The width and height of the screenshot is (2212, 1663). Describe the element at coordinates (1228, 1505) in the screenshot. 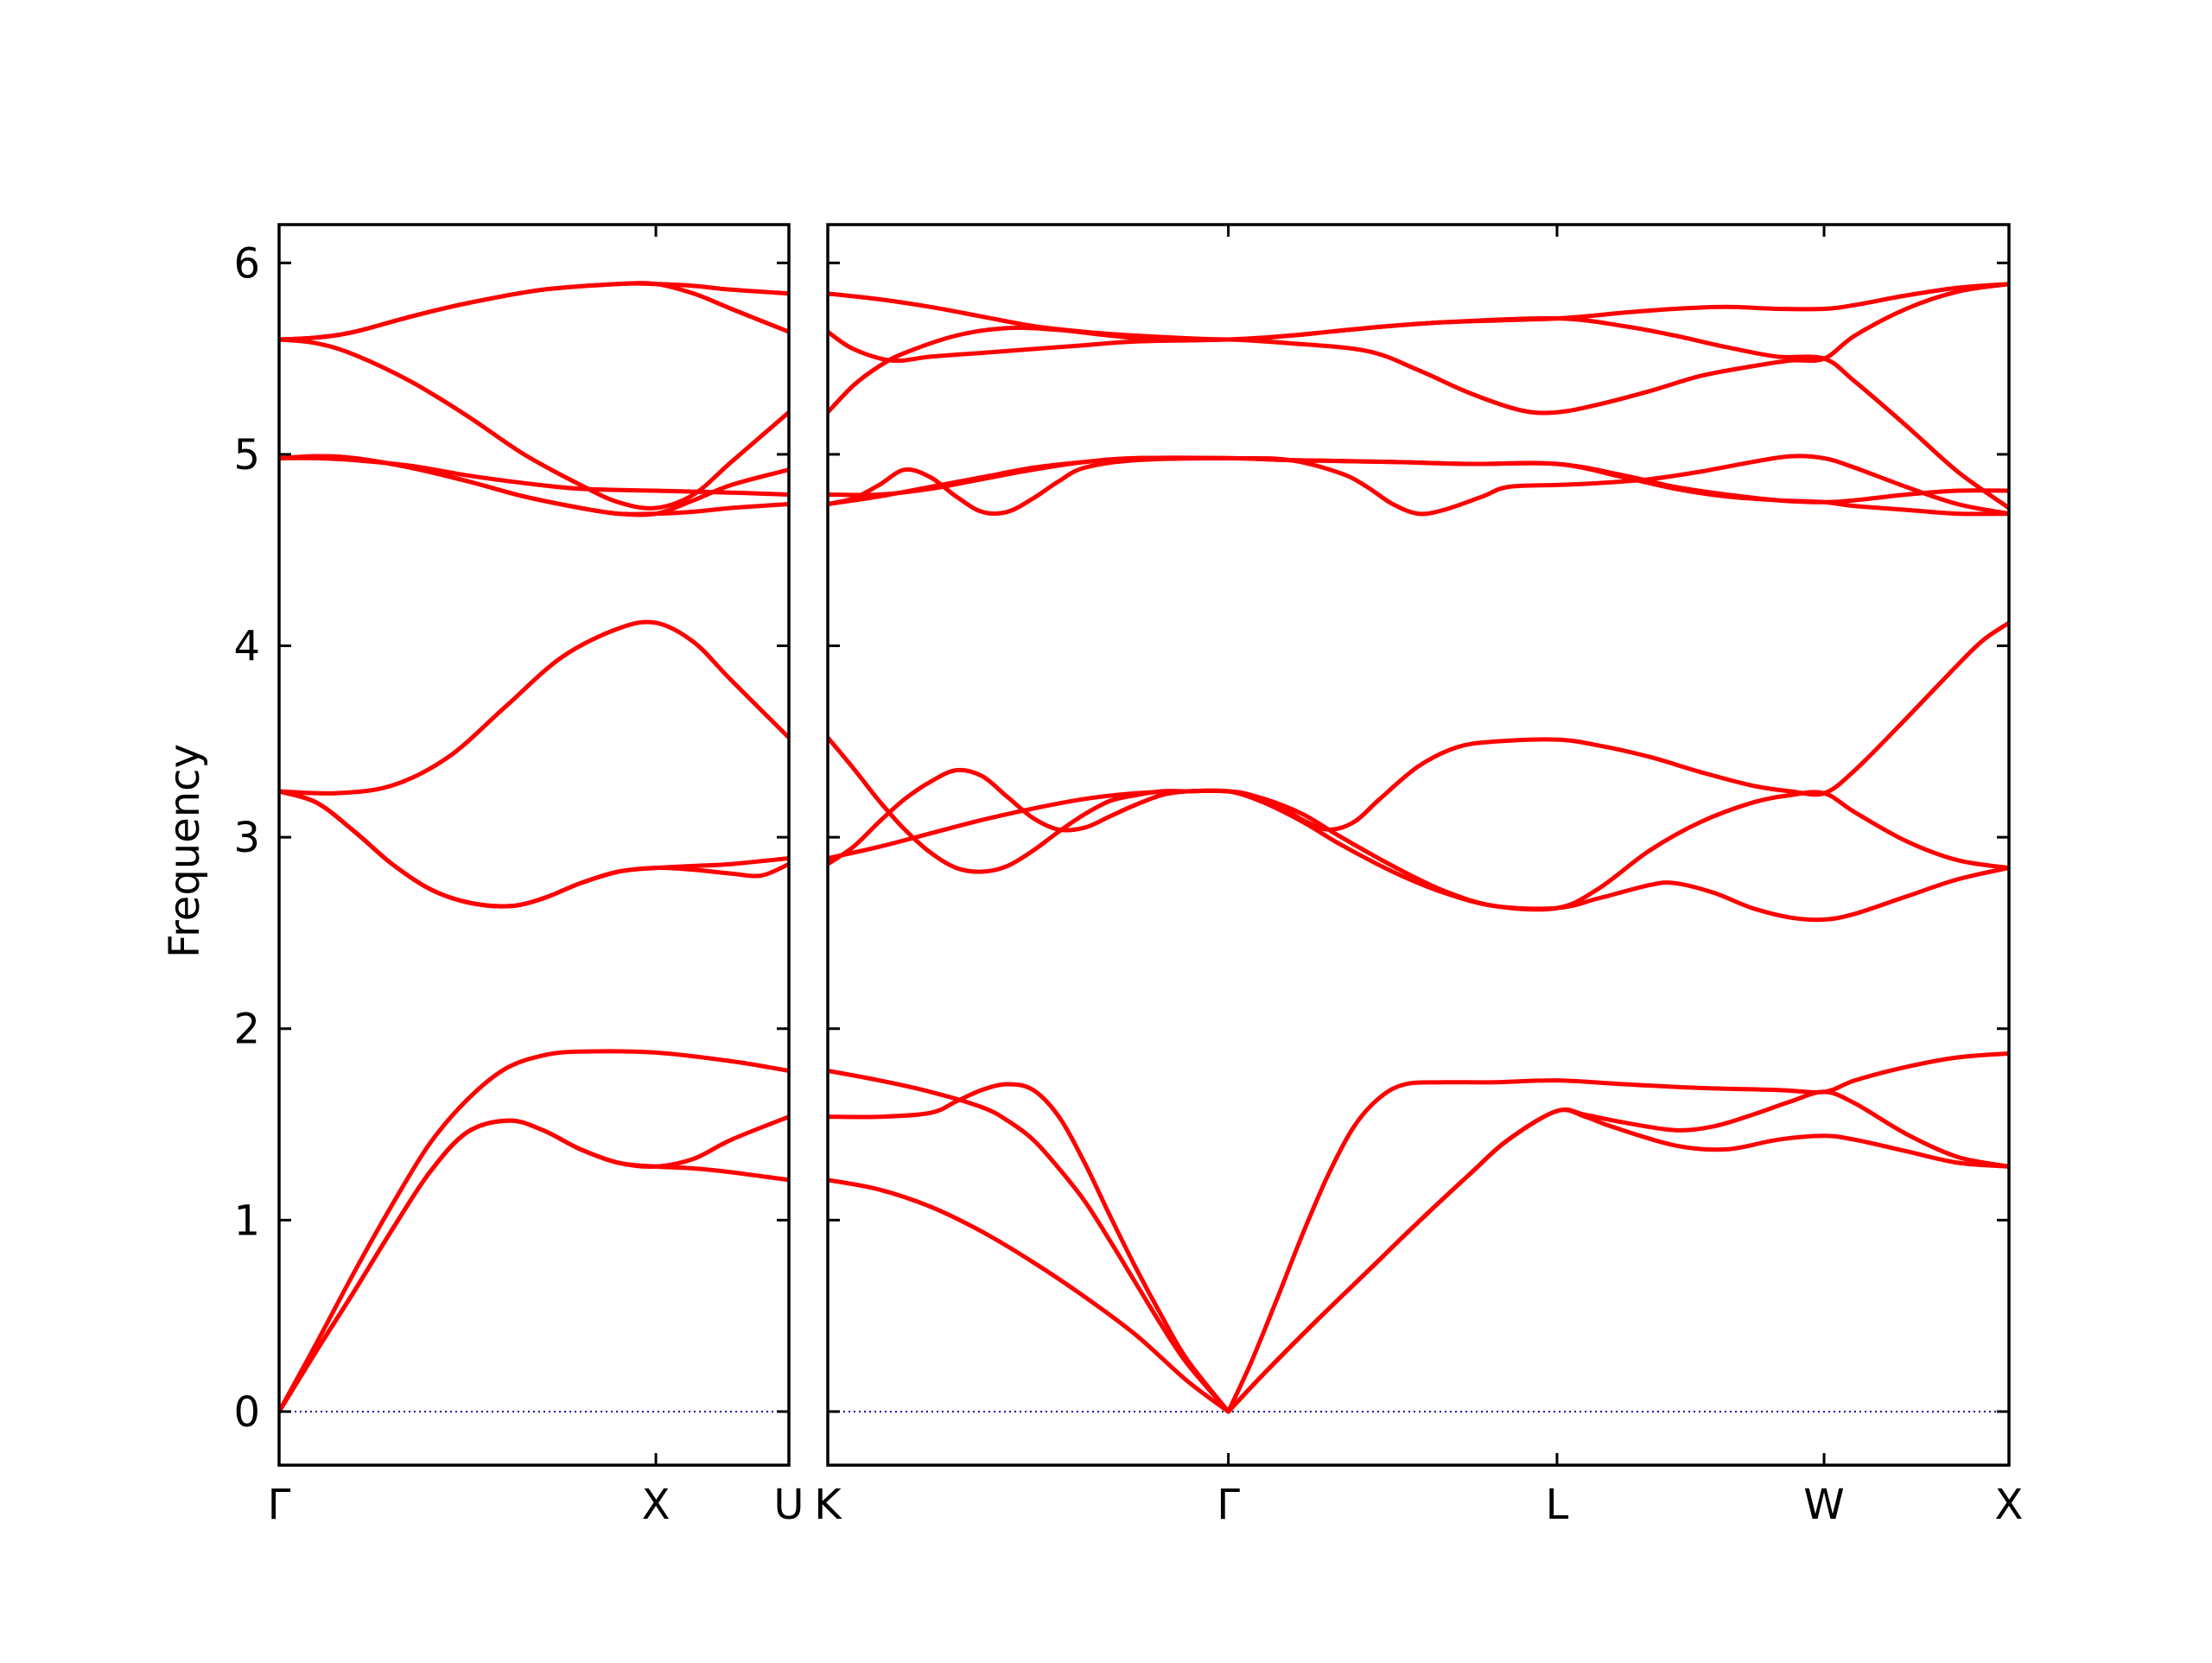

I see `xtick-label-gamma-2: Γ` at that location.